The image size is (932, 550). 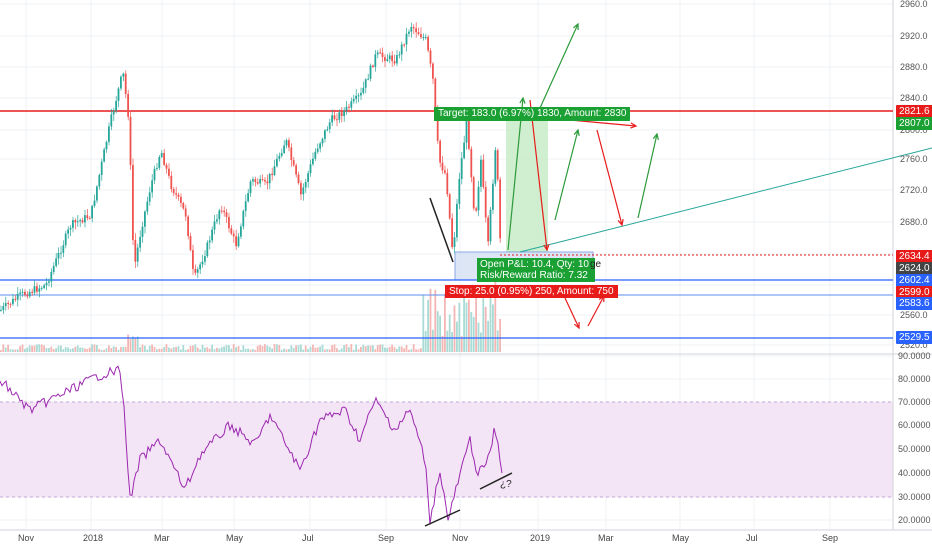 I want to click on rsi-tick-label: 50.0000, so click(x=914, y=449).